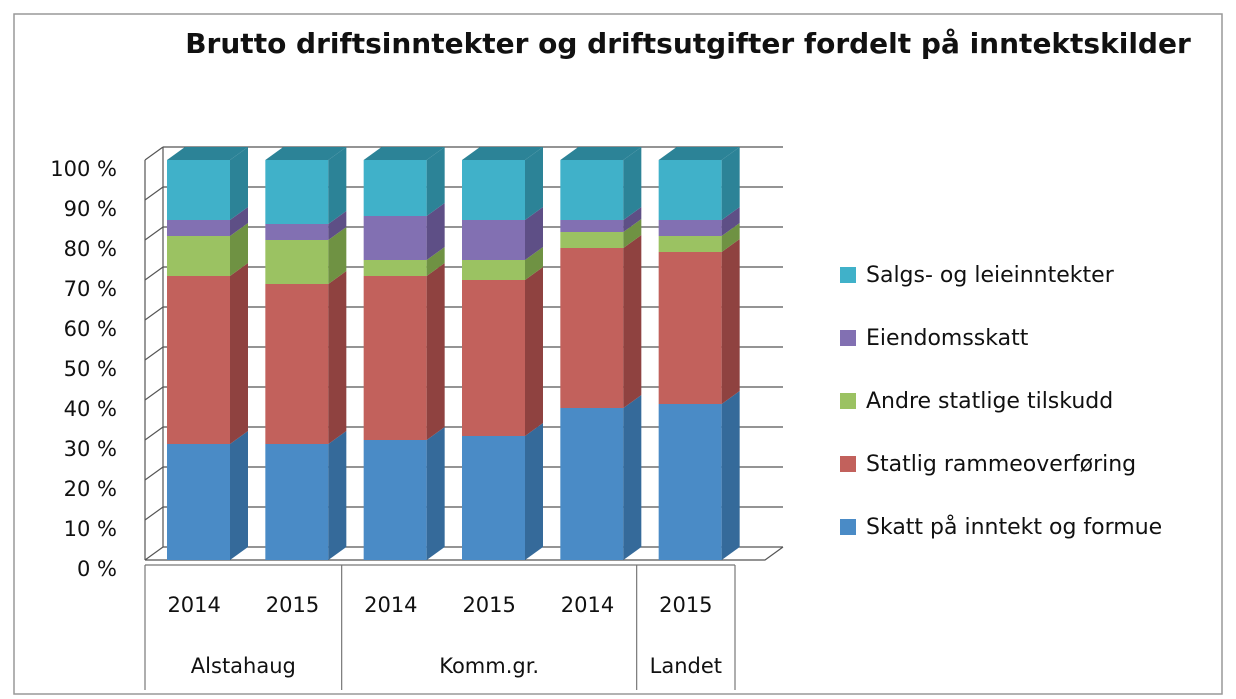  What do you see at coordinates (90, 449) in the screenshot?
I see `y-tick-label: 30 %` at bounding box center [90, 449].